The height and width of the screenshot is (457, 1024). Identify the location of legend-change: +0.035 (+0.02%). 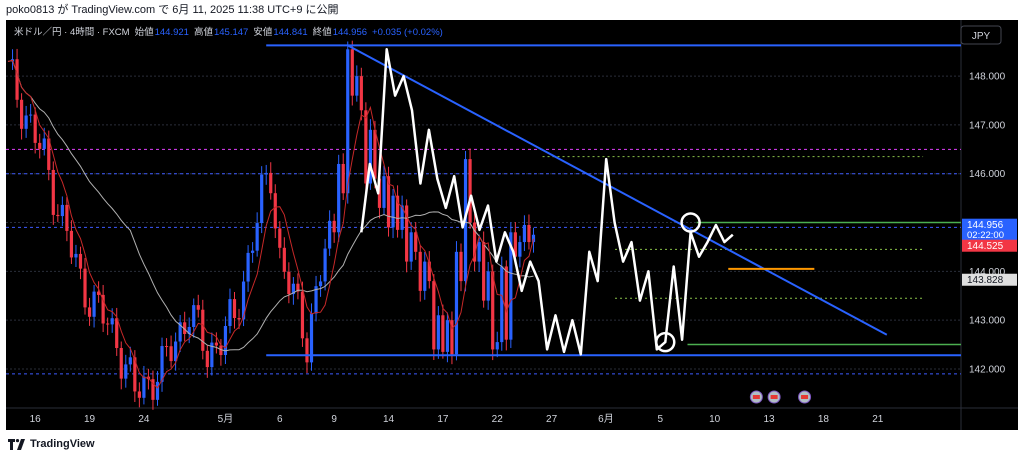
(407, 32).